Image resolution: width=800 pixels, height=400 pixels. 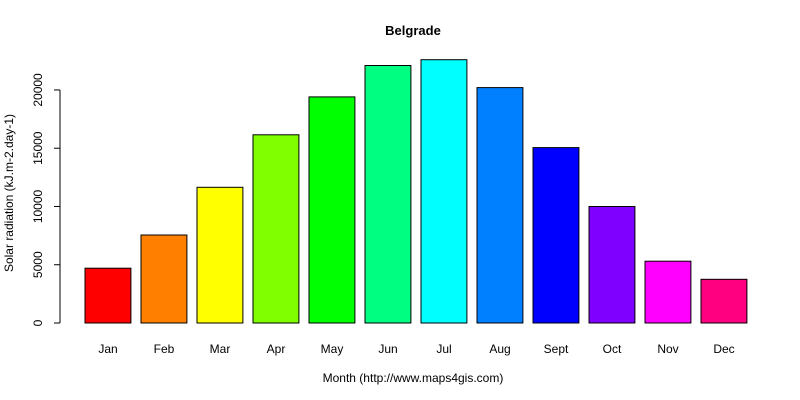 What do you see at coordinates (612, 265) in the screenshot?
I see `bar-oct` at bounding box center [612, 265].